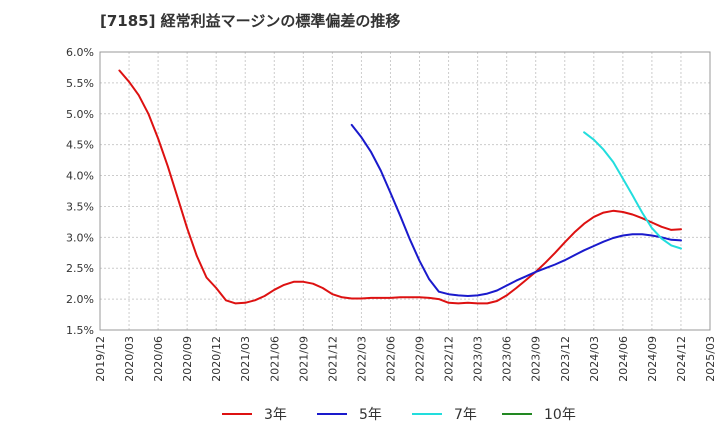  I want to click on y-tick-label: 6.0%, so click(80, 52).